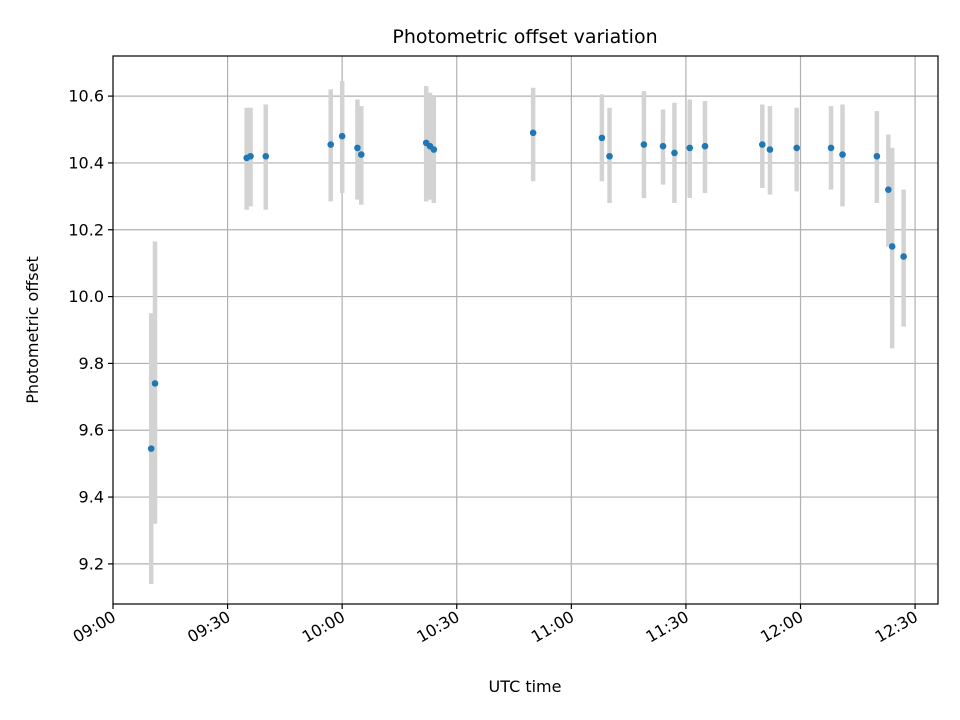 The height and width of the screenshot is (720, 960). Describe the element at coordinates (86, 229) in the screenshot. I see `y-tick-label: 10.2` at that location.